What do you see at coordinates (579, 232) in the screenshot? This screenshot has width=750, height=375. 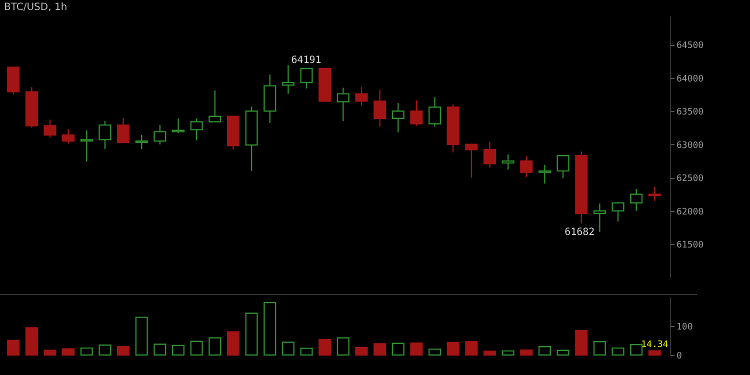 I see `annotation: 61682` at bounding box center [579, 232].